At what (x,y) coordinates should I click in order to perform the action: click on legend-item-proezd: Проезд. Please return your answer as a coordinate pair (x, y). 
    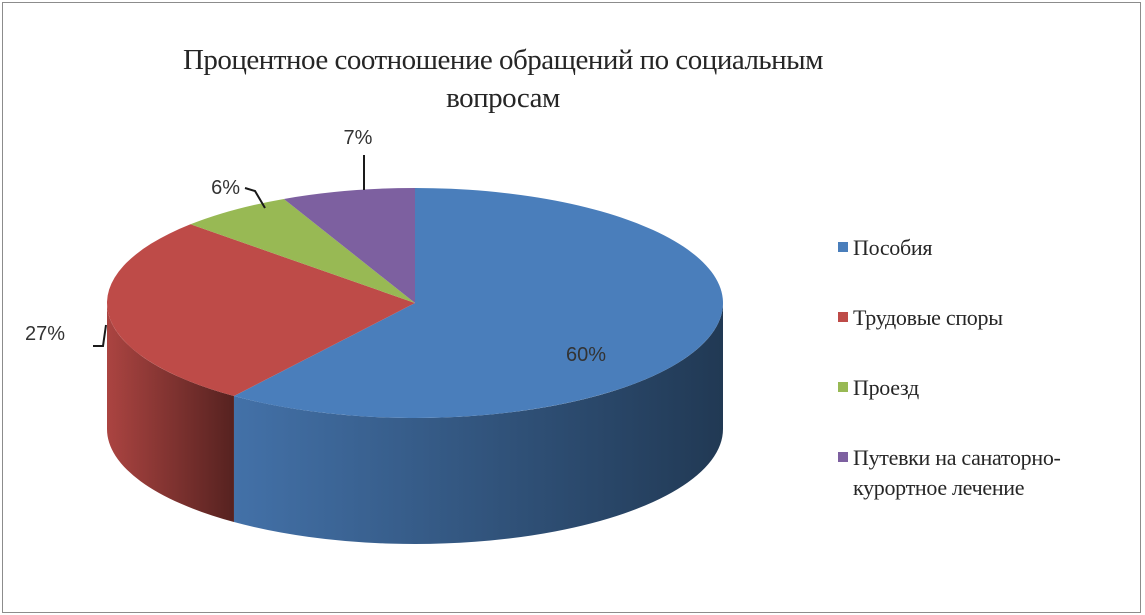
    Looking at the image, I should click on (975, 388).